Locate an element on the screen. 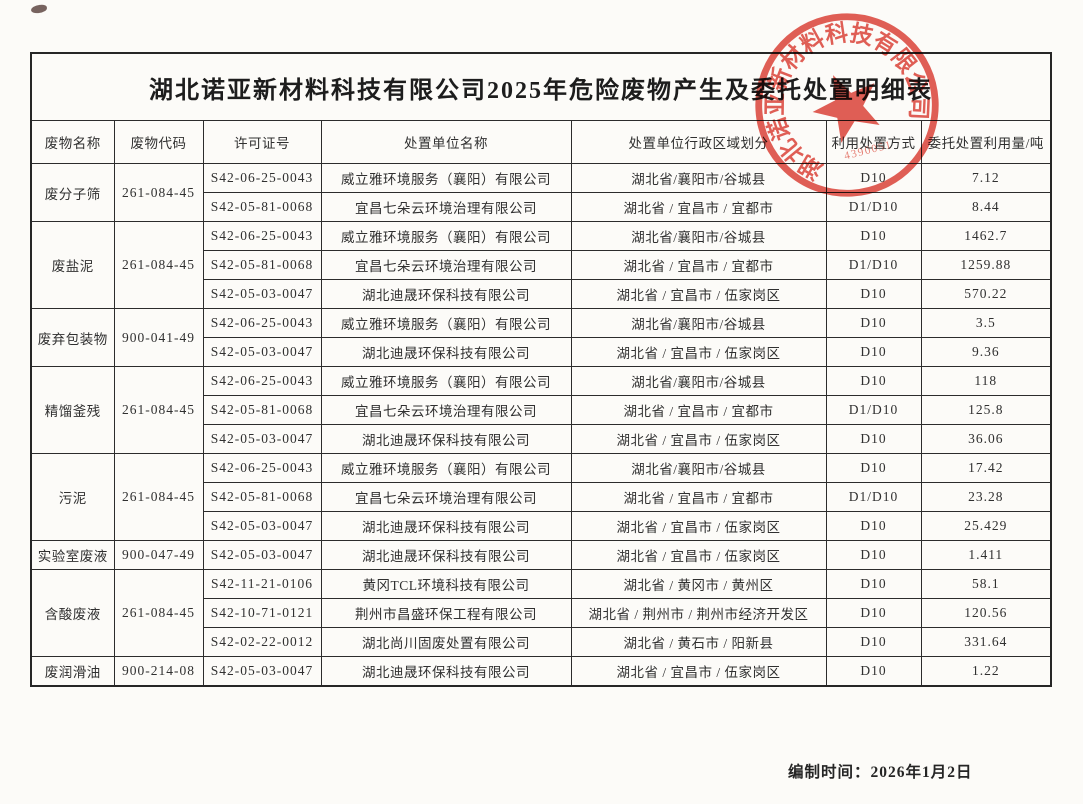 The image size is (1083, 804). cell-license: S42-02-22-0012 is located at coordinates (262, 642).